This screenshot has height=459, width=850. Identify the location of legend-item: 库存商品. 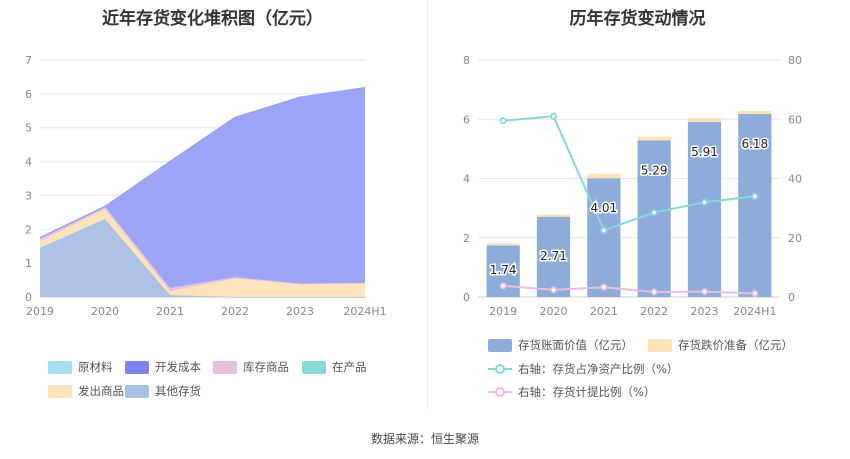
(251, 367).